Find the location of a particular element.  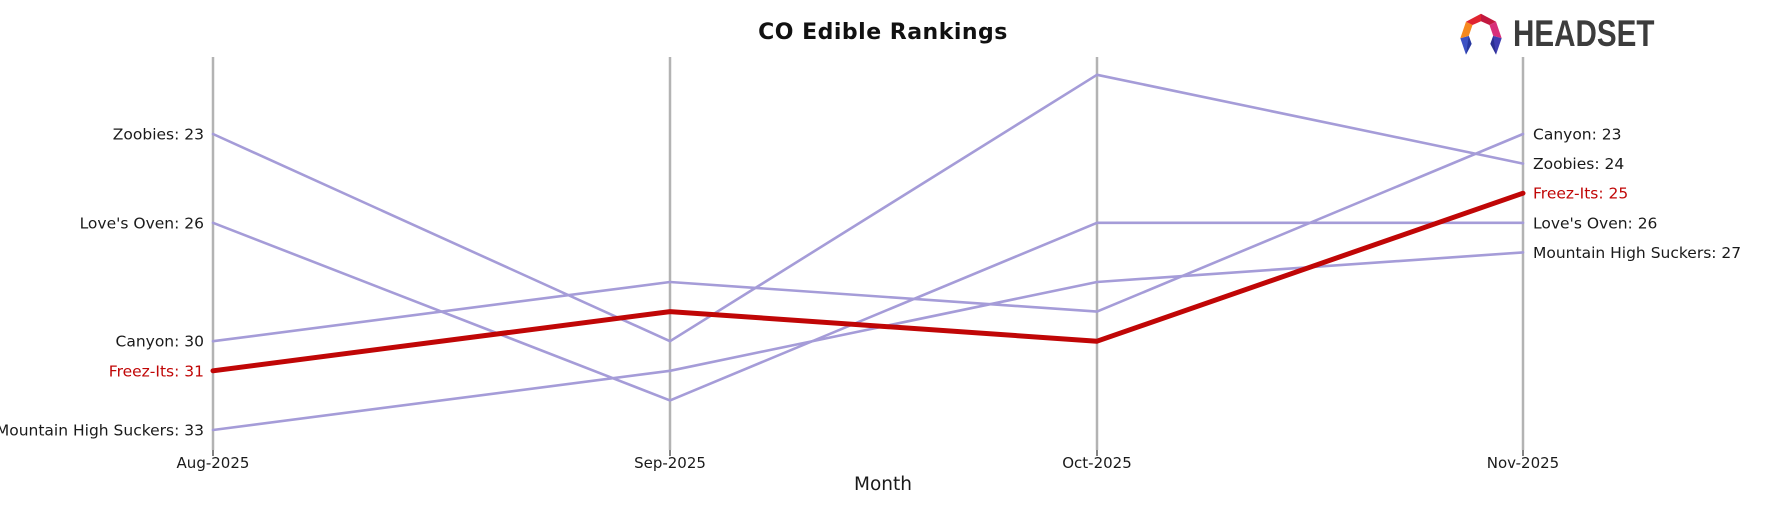

right-label-zoobies: Zoobies: 24 is located at coordinates (1578, 164).